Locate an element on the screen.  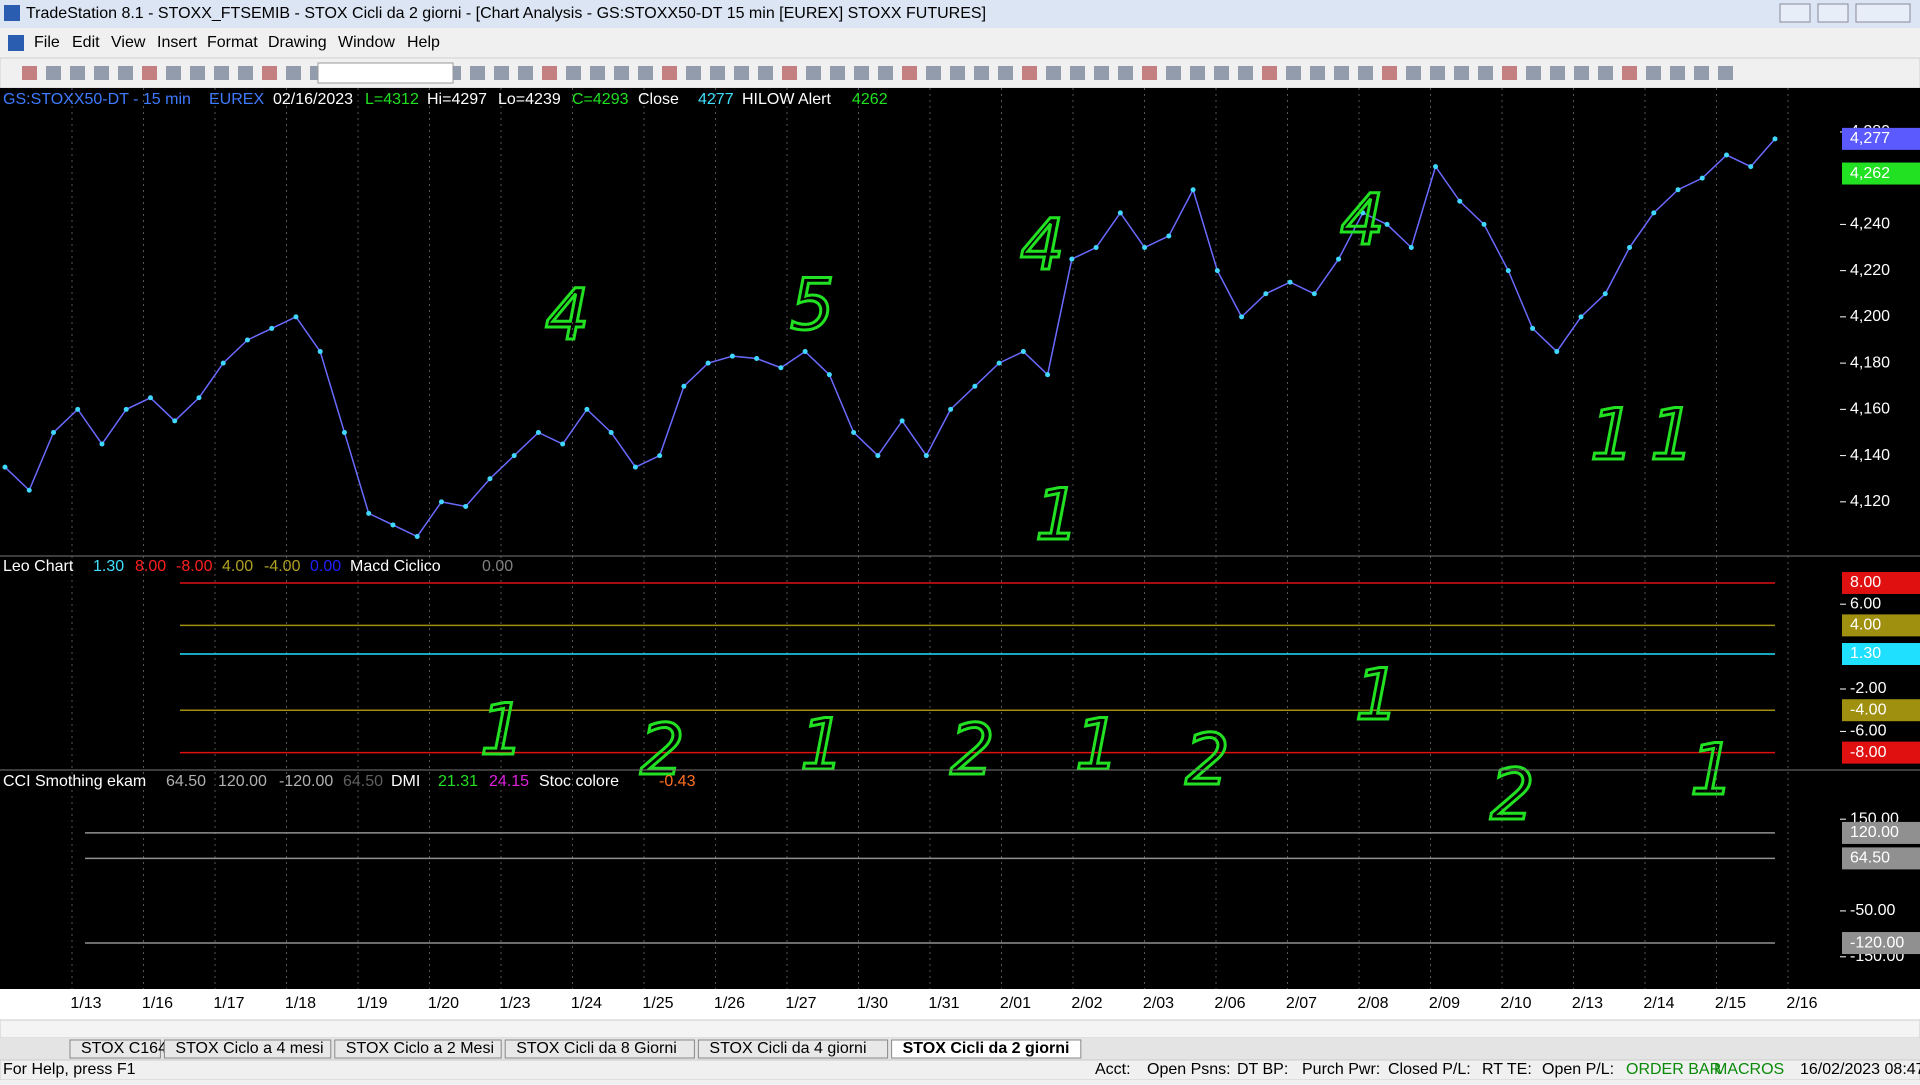
minimize-button is located at coordinates (1795, 13).